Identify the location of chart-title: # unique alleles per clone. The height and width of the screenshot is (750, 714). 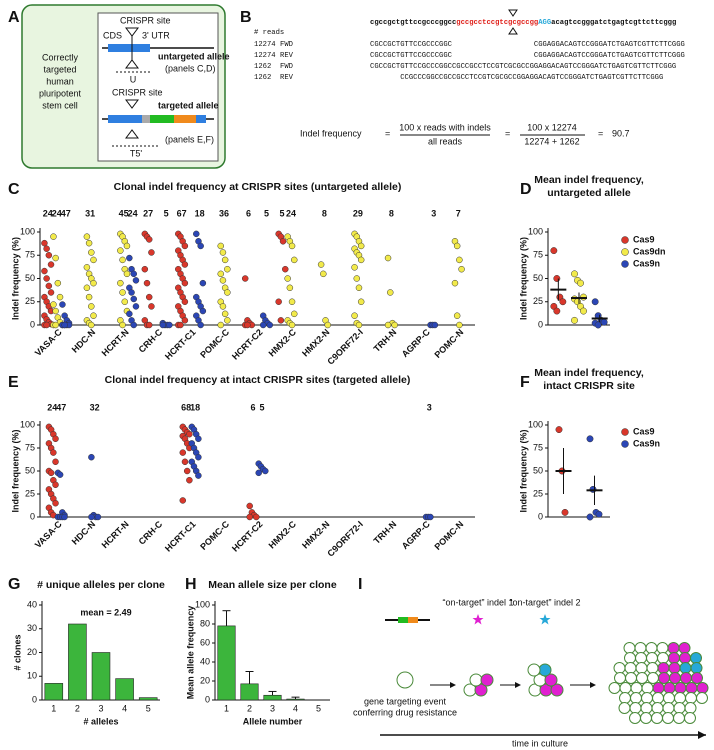
(101, 585).